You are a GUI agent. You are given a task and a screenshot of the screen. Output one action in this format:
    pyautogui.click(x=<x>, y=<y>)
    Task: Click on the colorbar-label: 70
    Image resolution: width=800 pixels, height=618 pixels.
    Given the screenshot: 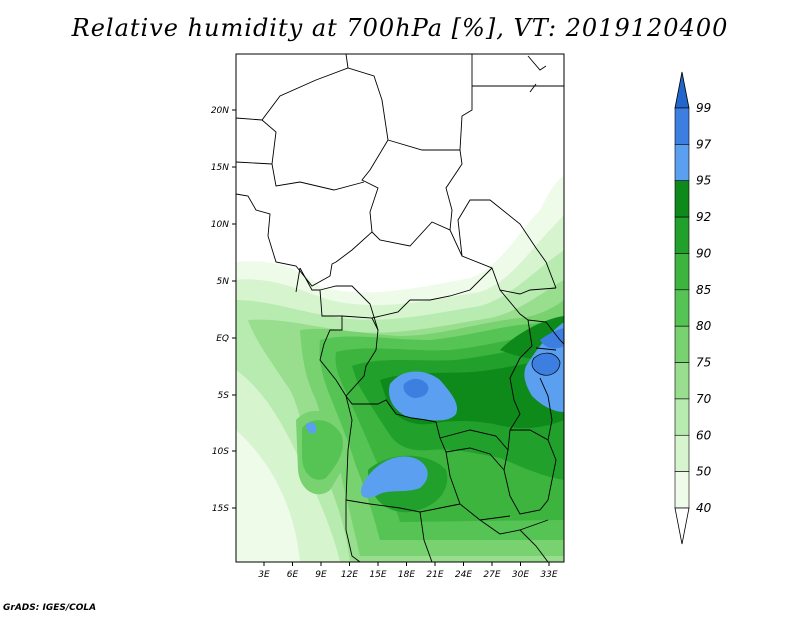 What is the action you would take?
    pyautogui.click(x=704, y=399)
    